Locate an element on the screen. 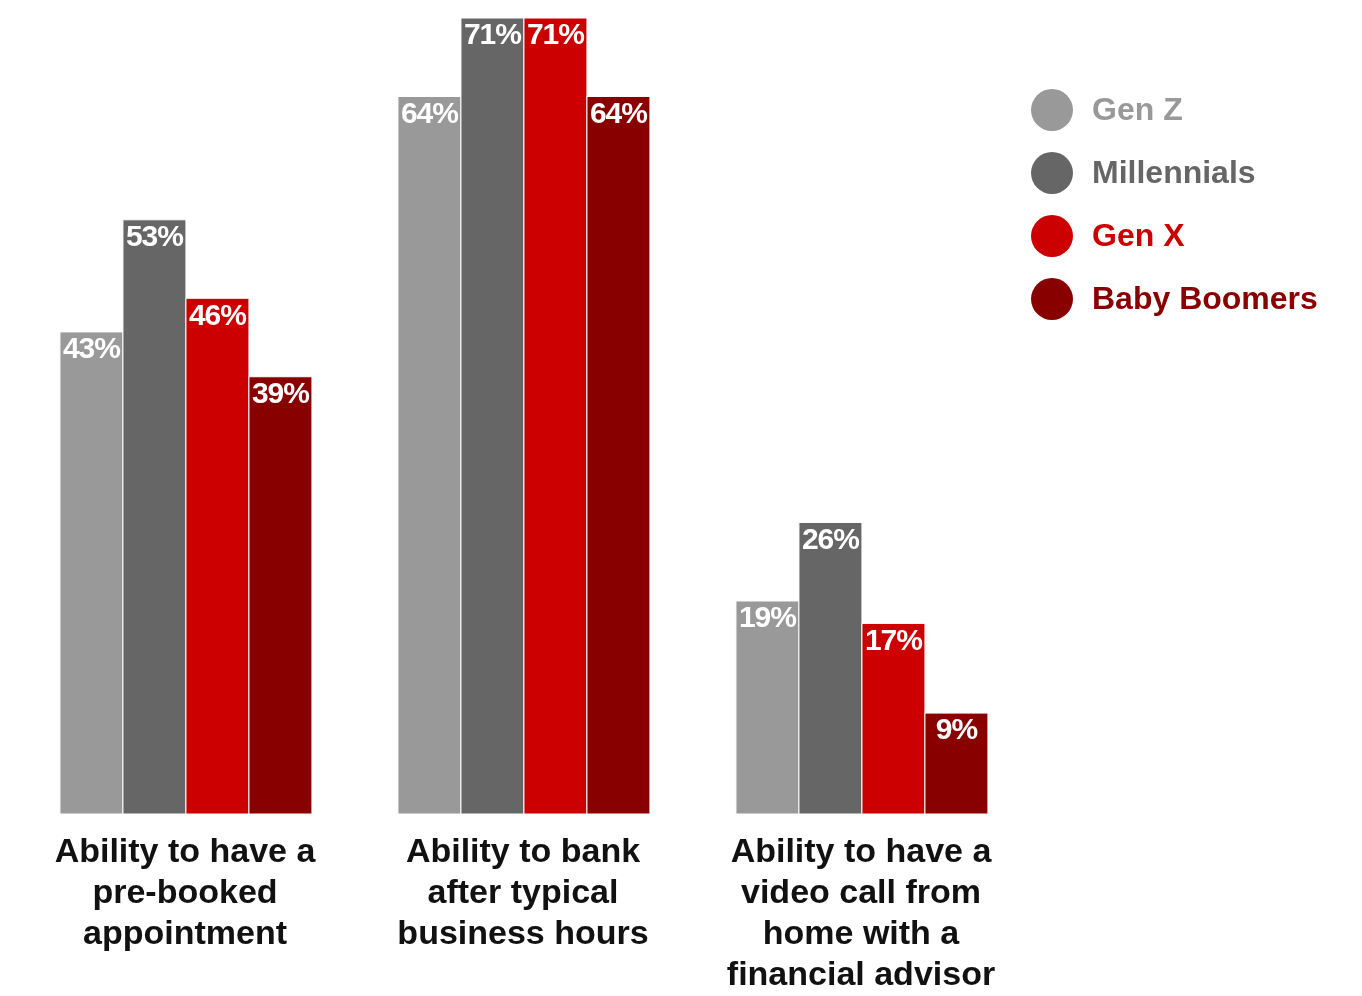 The image size is (1362, 996). data-label: 9% is located at coordinates (956, 729).